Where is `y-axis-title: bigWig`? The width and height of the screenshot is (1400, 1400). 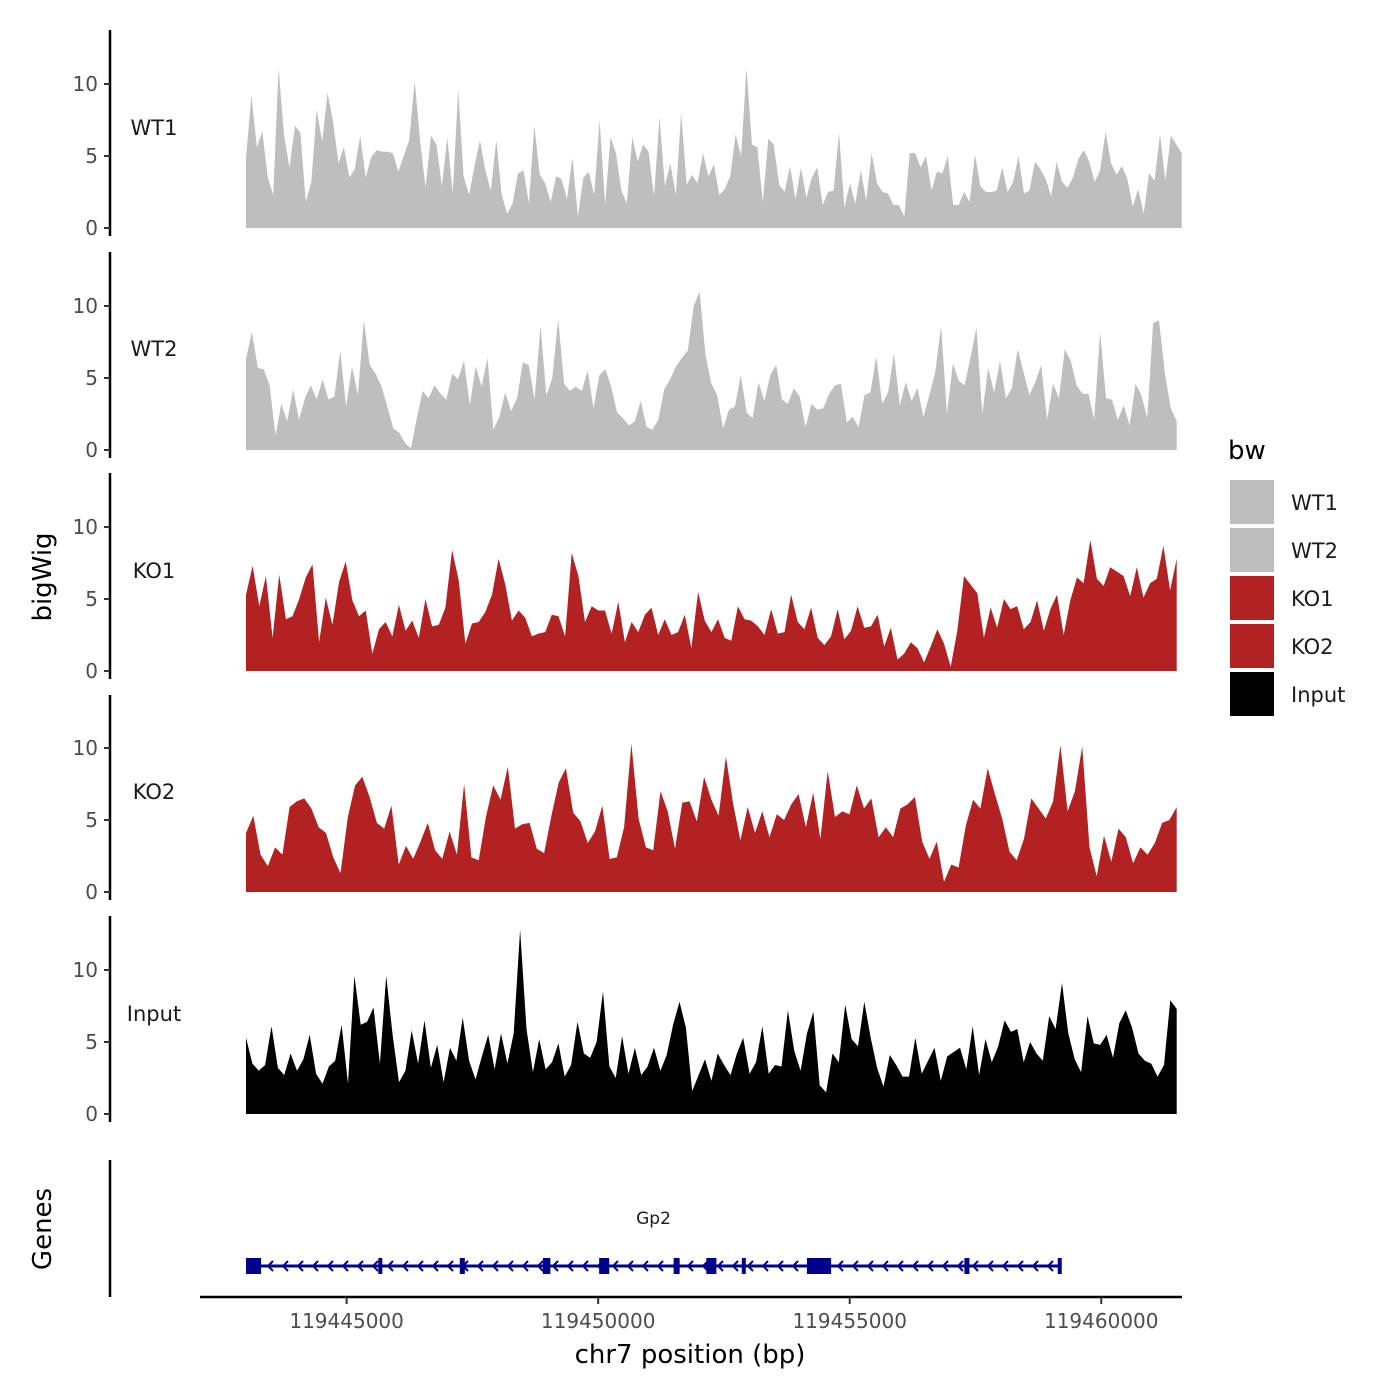 y-axis-title: bigWig is located at coordinates (43, 576).